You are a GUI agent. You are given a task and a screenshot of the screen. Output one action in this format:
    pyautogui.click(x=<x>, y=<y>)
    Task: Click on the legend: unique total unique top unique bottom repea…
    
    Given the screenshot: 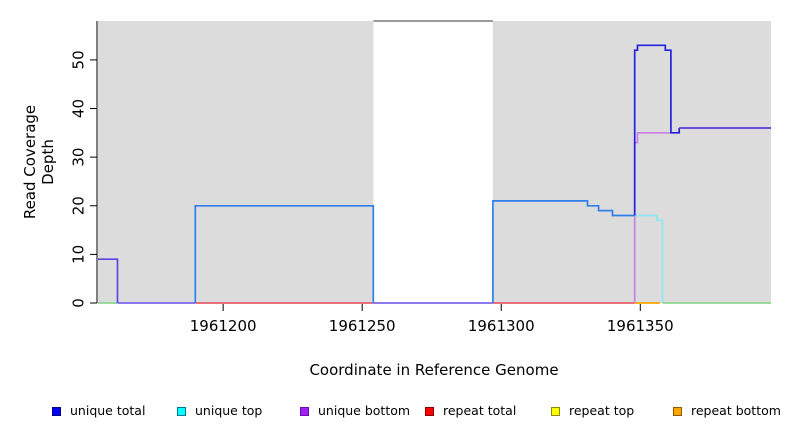 What is the action you would take?
    pyautogui.click(x=396, y=412)
    